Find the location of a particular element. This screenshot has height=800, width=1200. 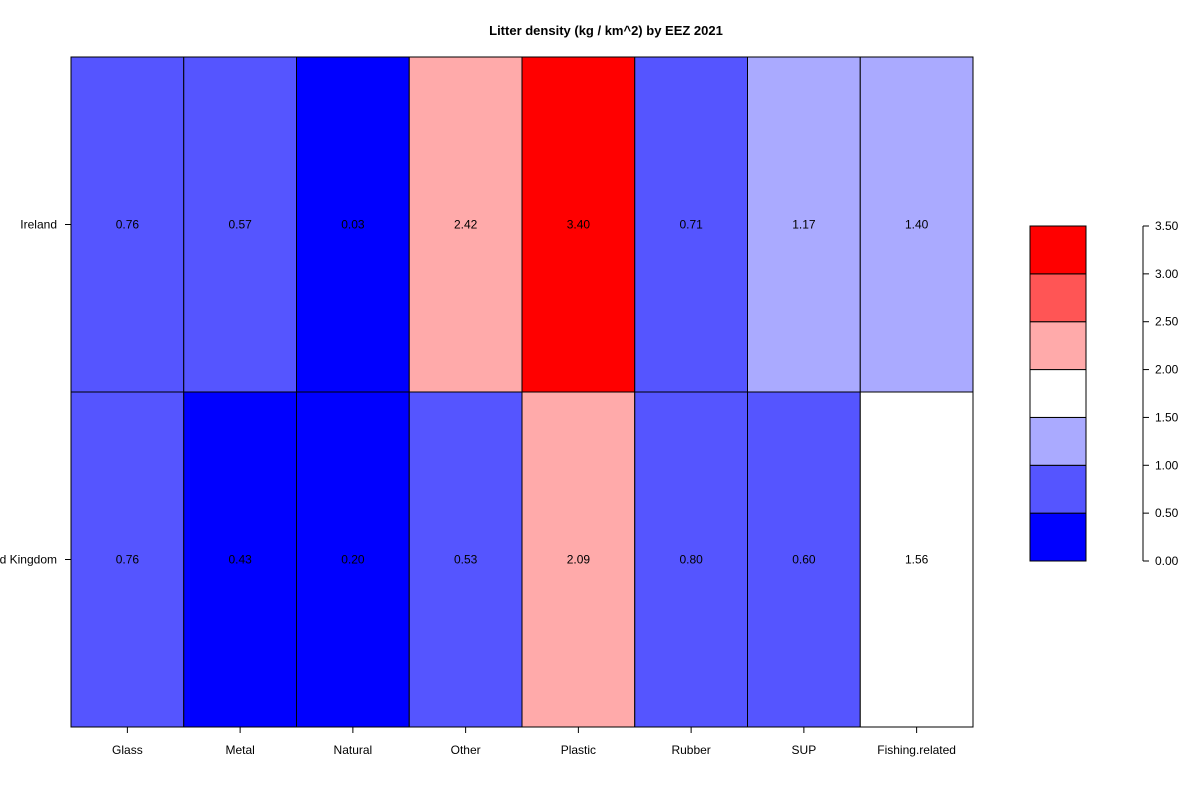

cell-value-label: 1.40 is located at coordinates (917, 225).